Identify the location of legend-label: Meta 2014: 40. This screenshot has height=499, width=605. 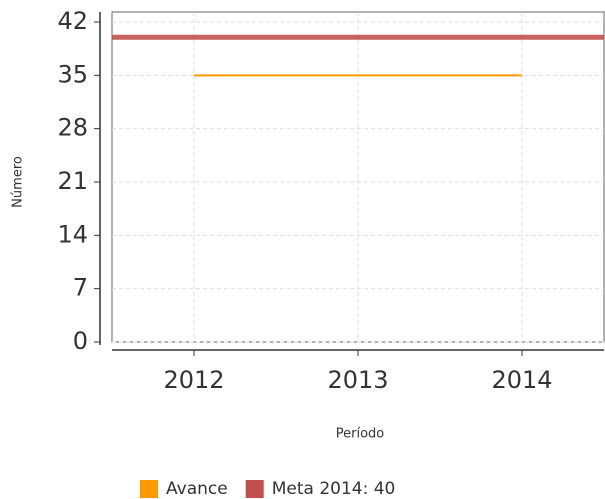
(334, 489).